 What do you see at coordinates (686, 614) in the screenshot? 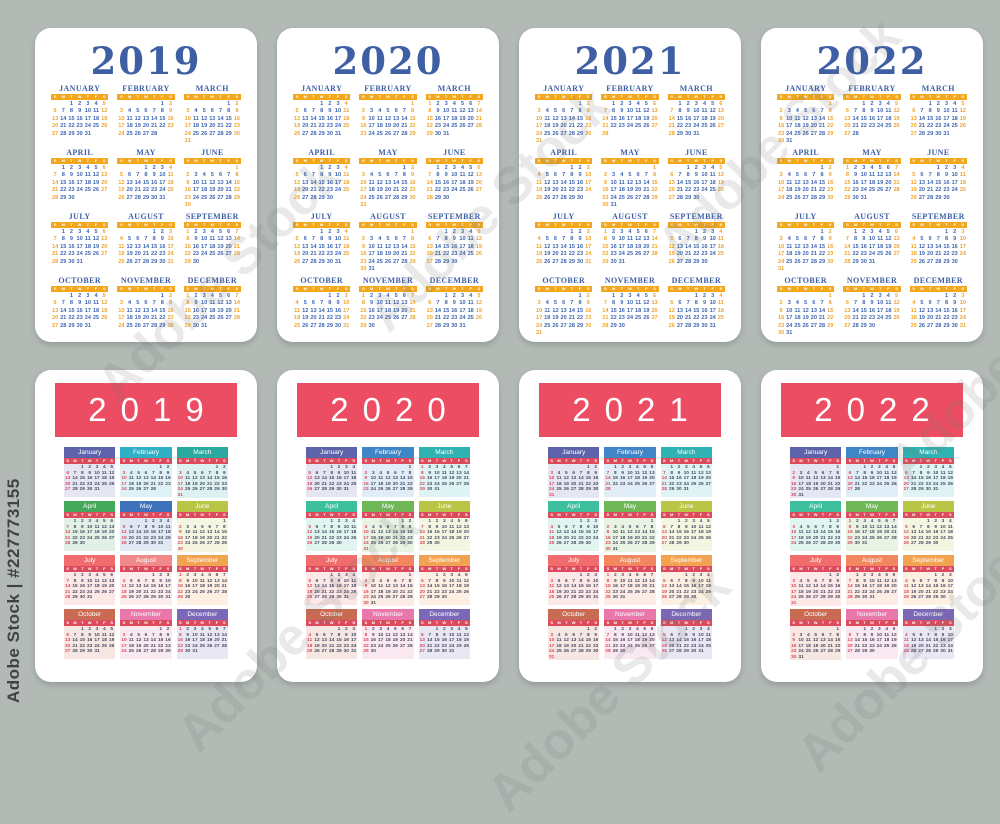
I see `month-title: December` at bounding box center [686, 614].